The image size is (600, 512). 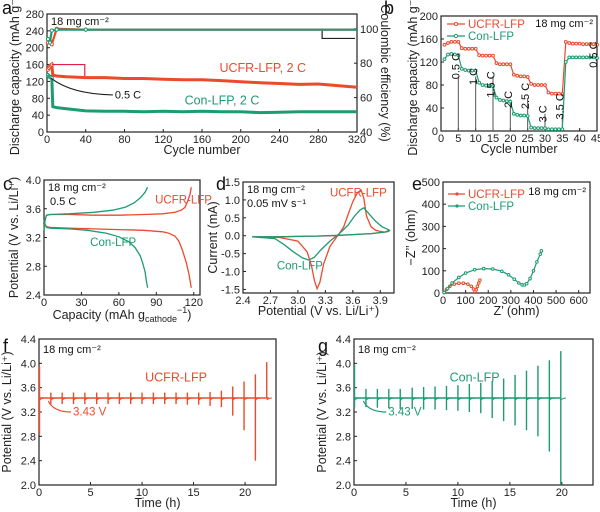 I want to click on x-tick-label: 25, so click(x=528, y=139).